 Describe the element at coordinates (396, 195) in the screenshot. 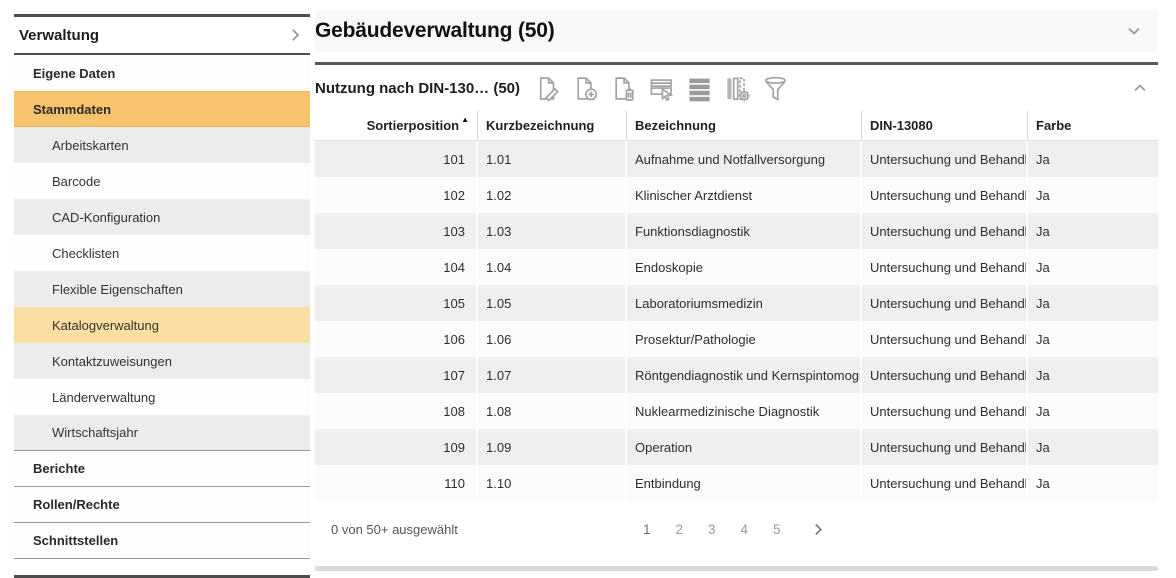

I see `table-cell: 102` at that location.